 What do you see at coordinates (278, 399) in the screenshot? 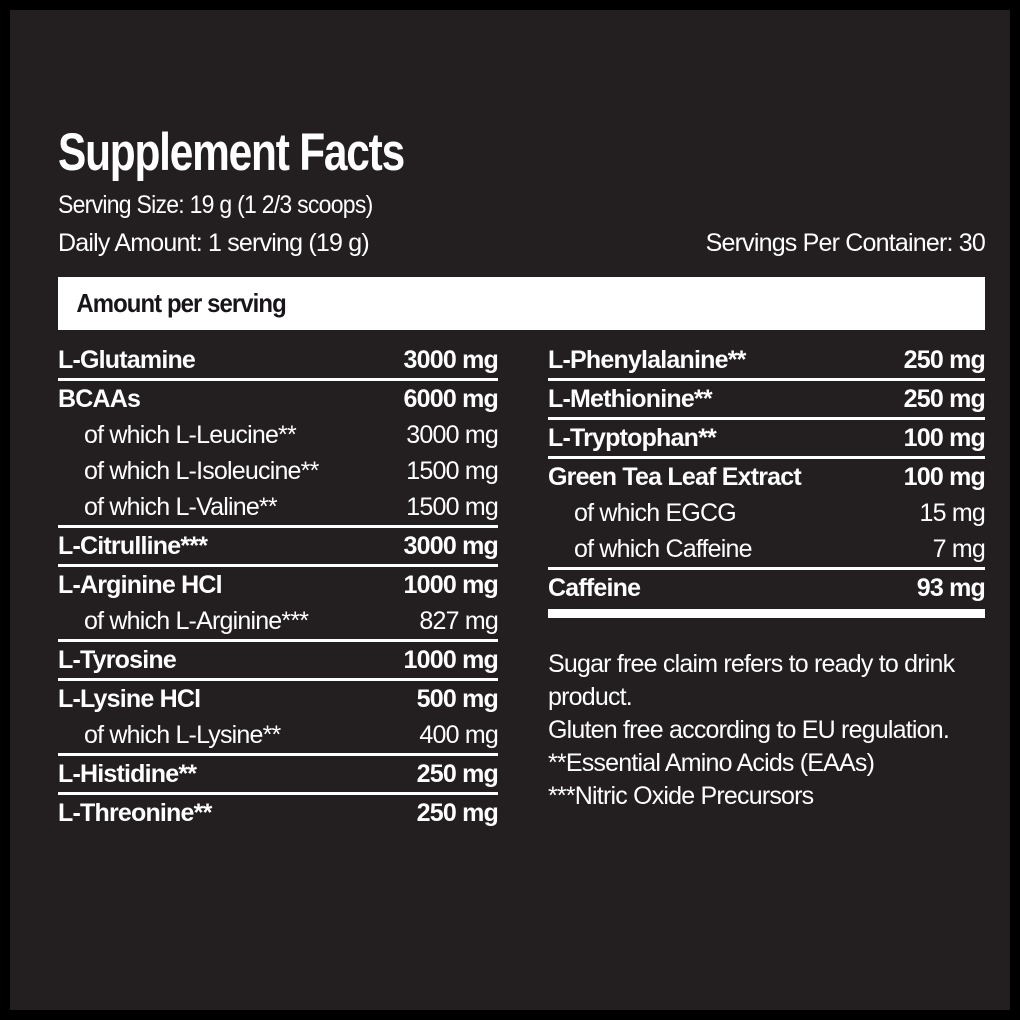
I see `table-row: BCAAs 6000 mg` at bounding box center [278, 399].